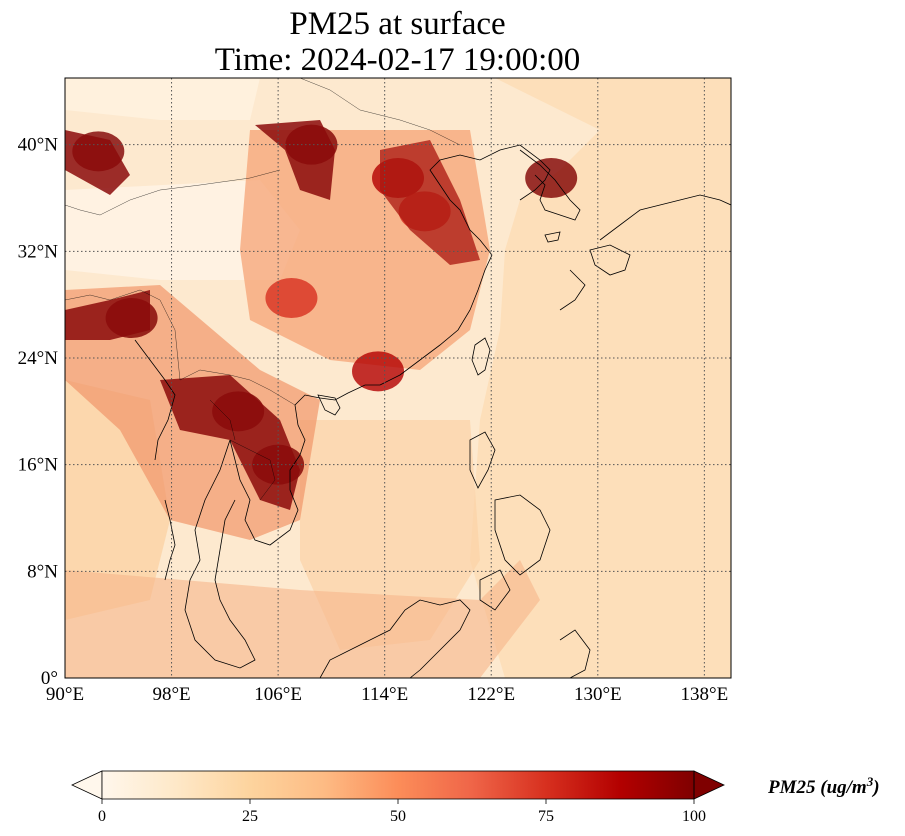 This screenshot has width=905, height=836. Describe the element at coordinates (102, 816) in the screenshot. I see `colorbar-tick-label: 0` at that location.